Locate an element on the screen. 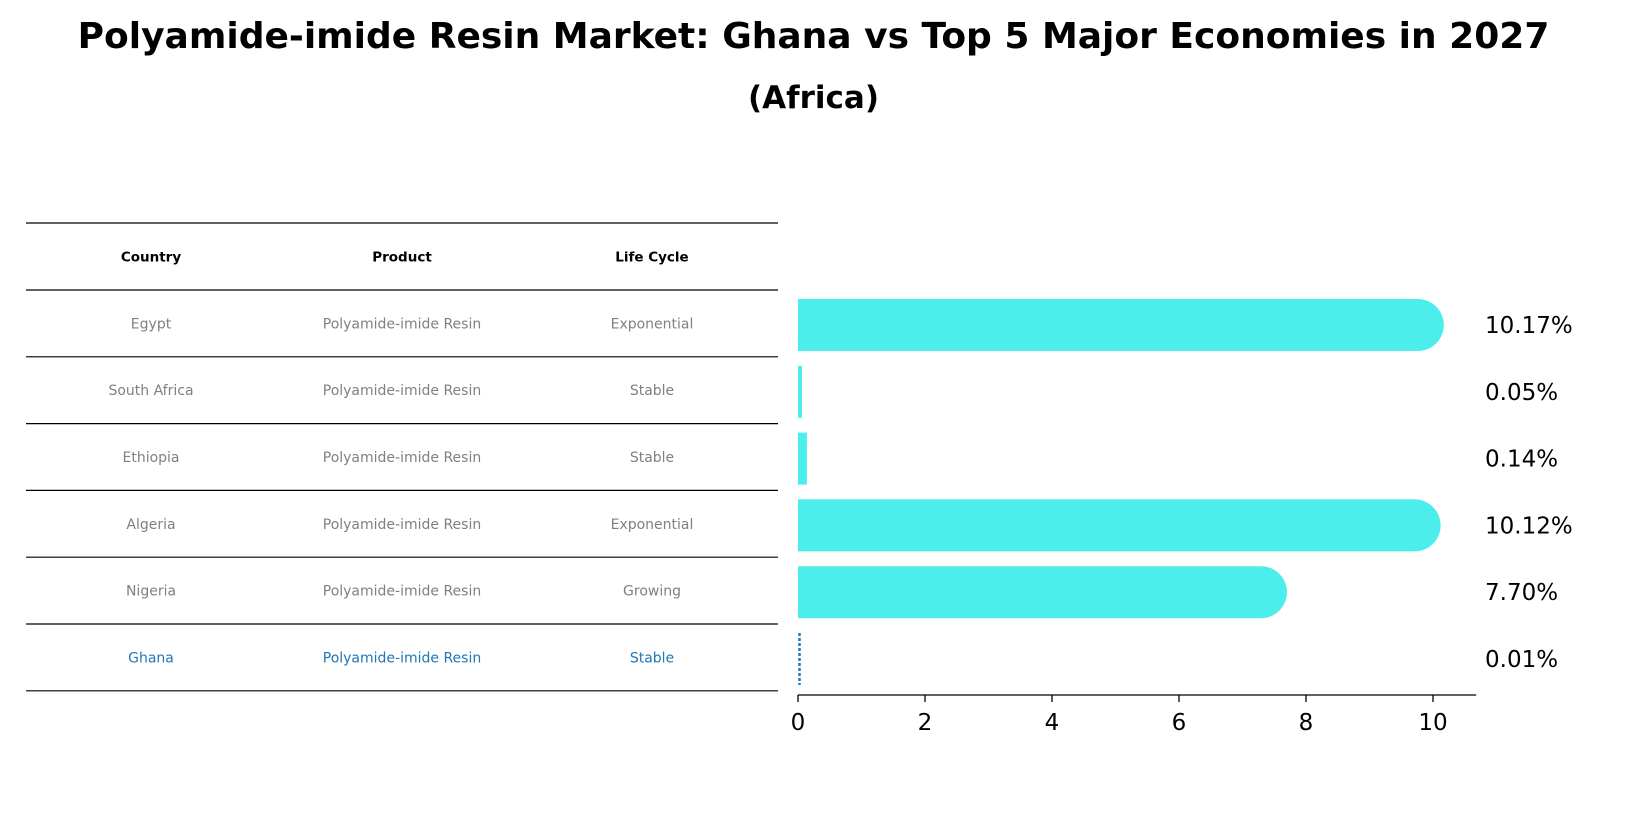 The height and width of the screenshot is (823, 1627). column-header: Country is located at coordinates (151, 258).